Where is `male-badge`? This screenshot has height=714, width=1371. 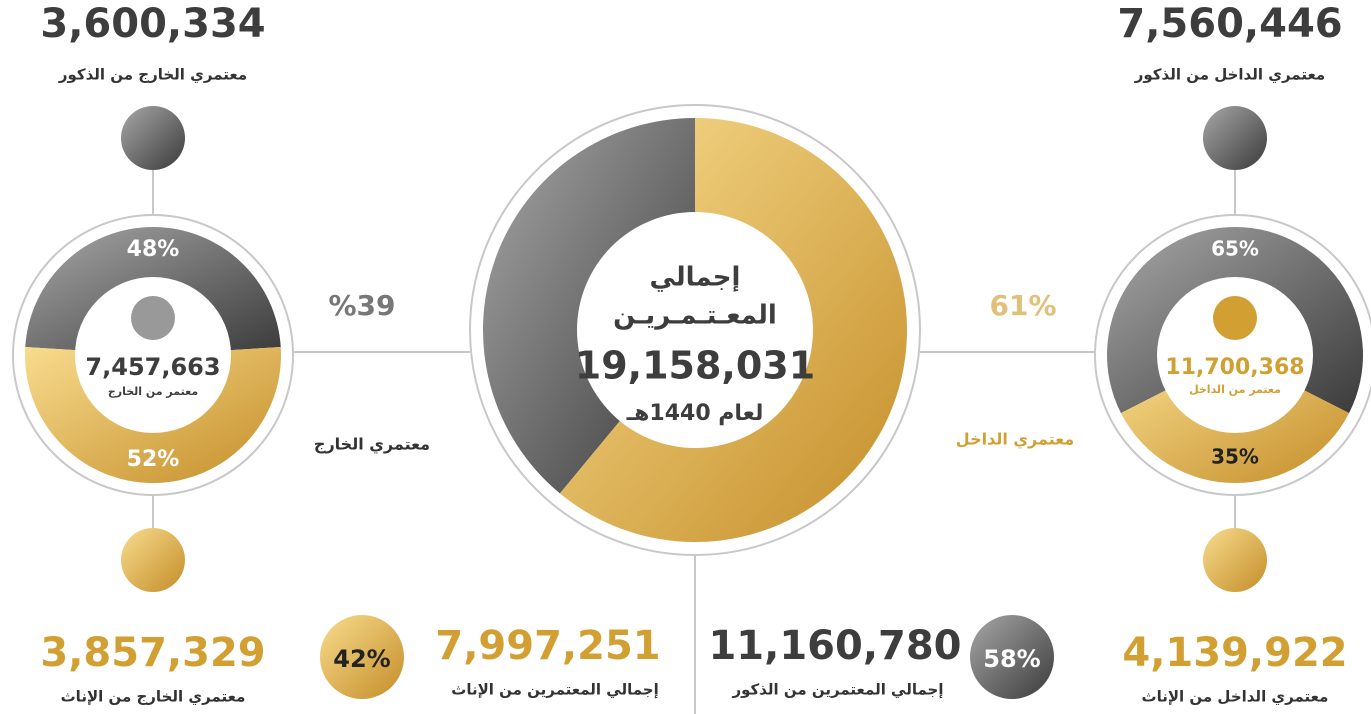
male-badge is located at coordinates (1012, 657).